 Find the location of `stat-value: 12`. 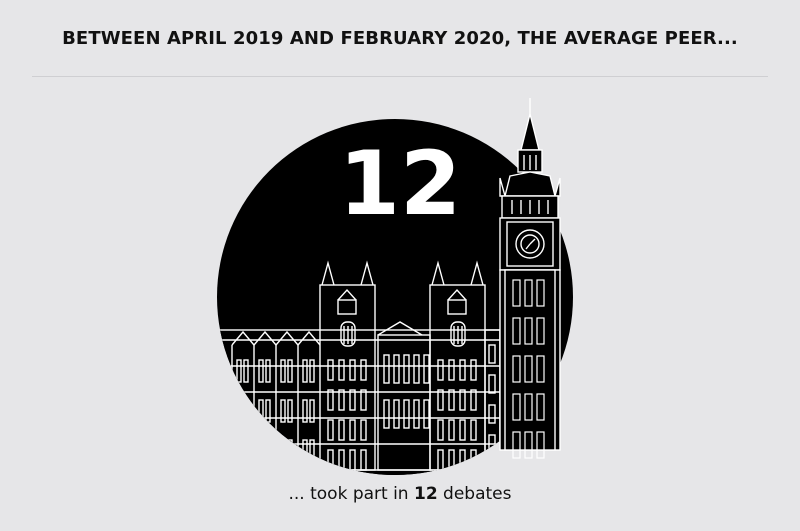

stat-value: 12 is located at coordinates (400, 183).